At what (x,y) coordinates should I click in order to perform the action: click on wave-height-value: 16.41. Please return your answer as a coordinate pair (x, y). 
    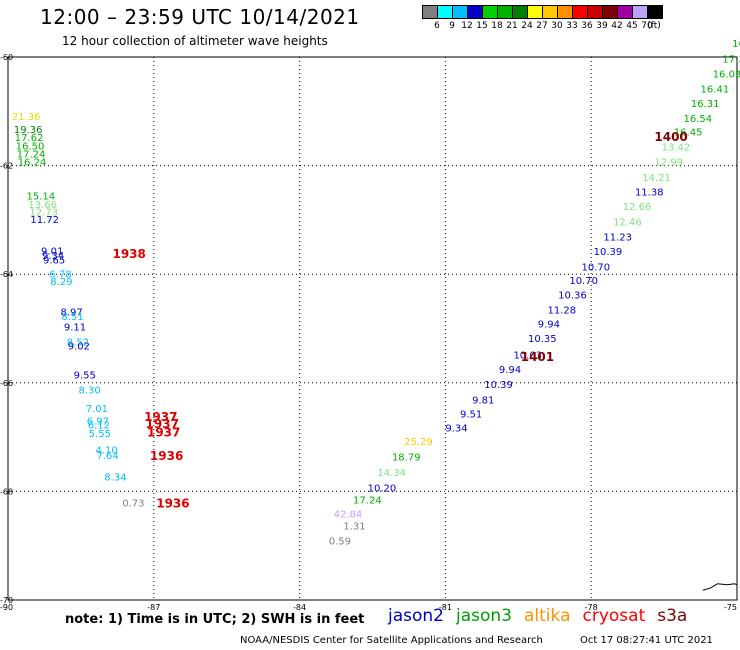
    Looking at the image, I should click on (715, 89).